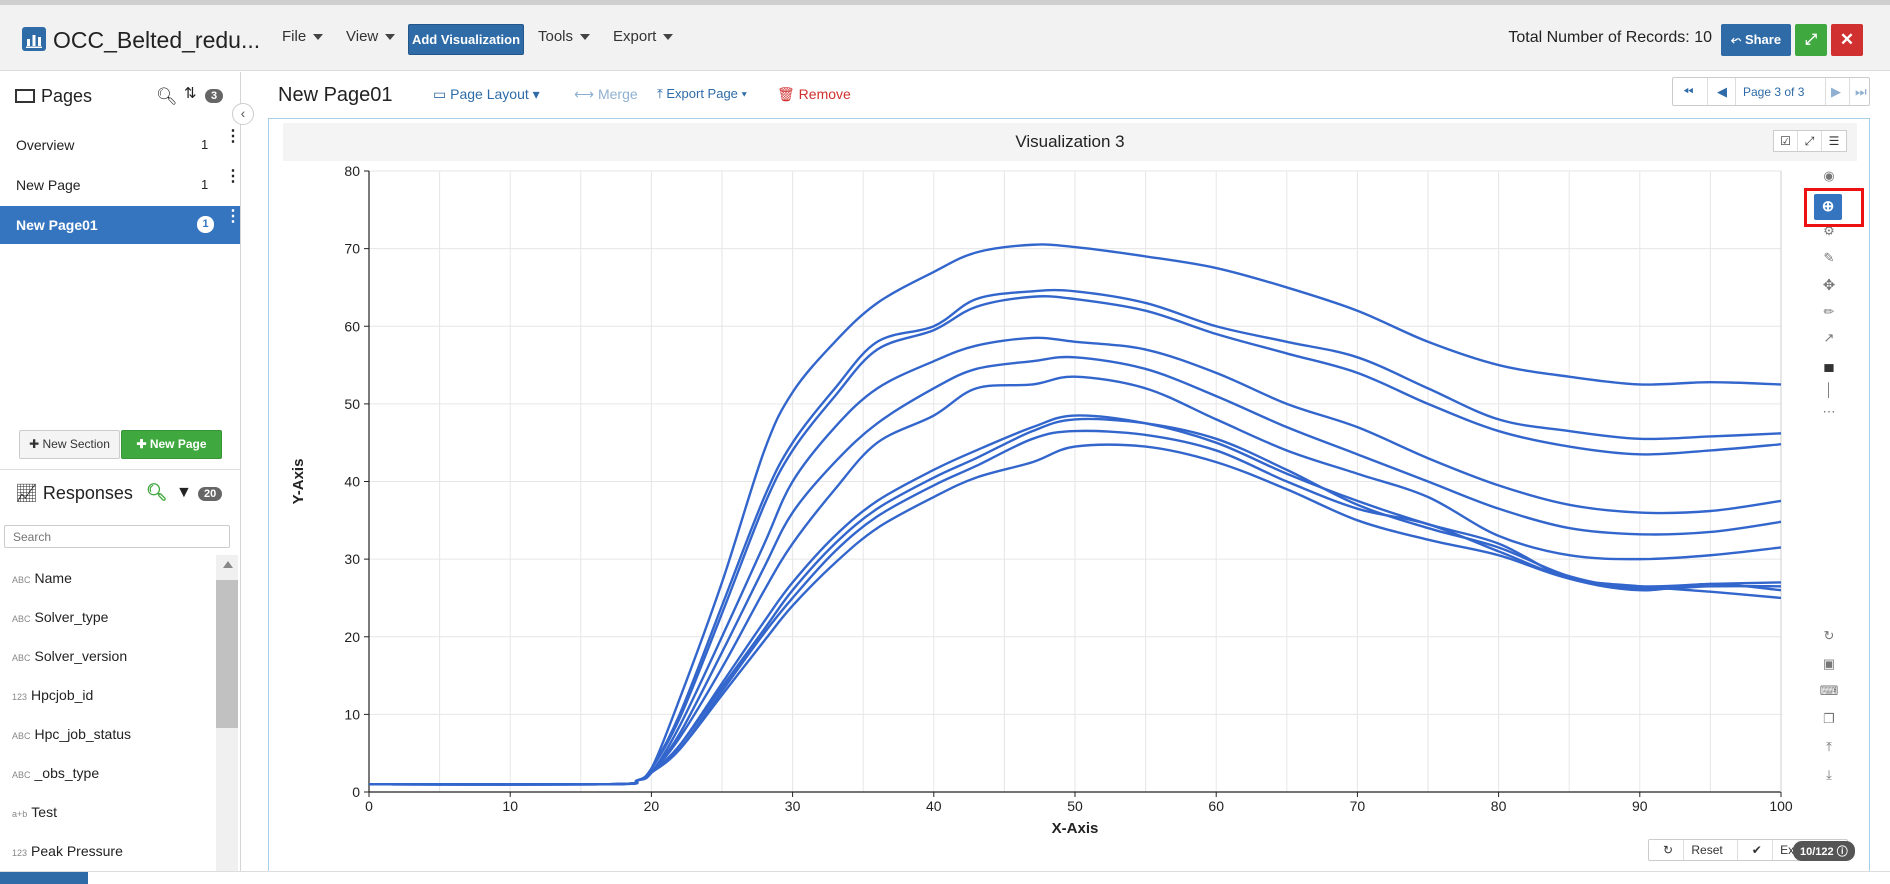  Describe the element at coordinates (1829, 175) in the screenshot. I see `eye-icon: ◉` at that location.